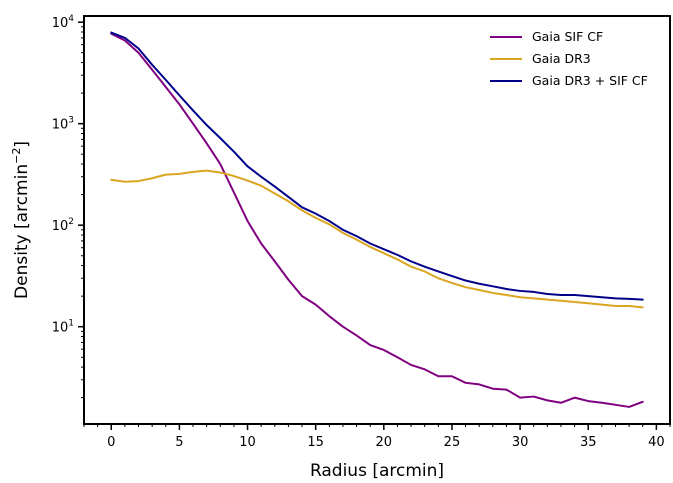  What do you see at coordinates (21, 220) in the screenshot?
I see `y-axis-title: Density [arcmin−2]` at bounding box center [21, 220].